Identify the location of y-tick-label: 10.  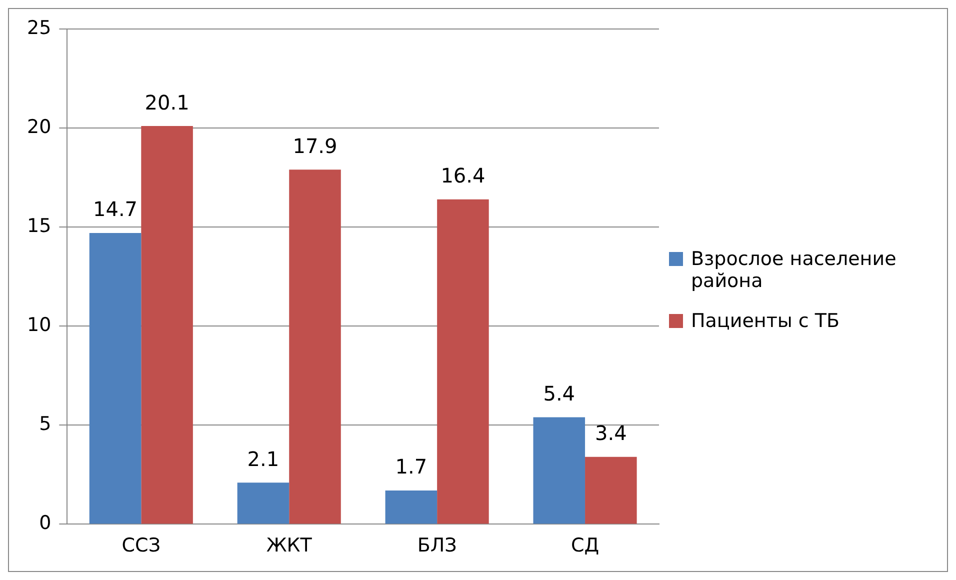
(39, 325).